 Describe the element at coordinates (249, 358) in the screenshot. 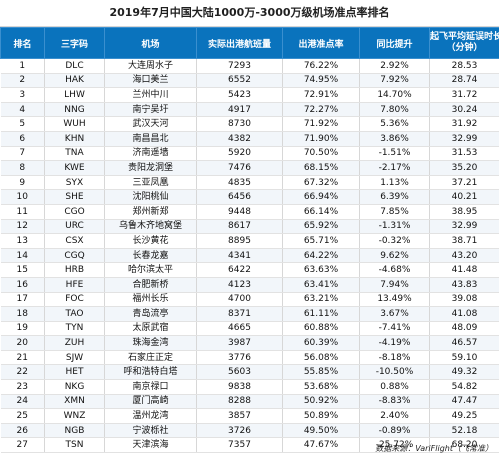

I see `table-row: 21 SJW 石家庄正定 3776 56.08% -8.18% 59.10` at that location.